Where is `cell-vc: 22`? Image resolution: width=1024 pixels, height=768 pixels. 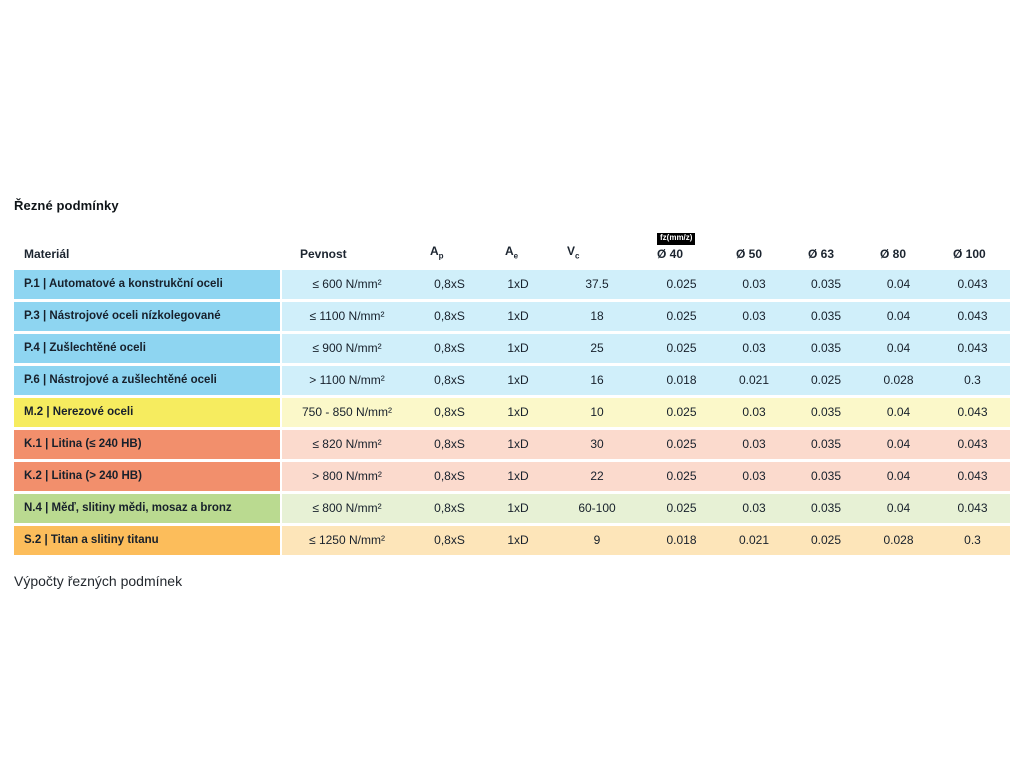
cell-vc: 22 is located at coordinates (597, 476).